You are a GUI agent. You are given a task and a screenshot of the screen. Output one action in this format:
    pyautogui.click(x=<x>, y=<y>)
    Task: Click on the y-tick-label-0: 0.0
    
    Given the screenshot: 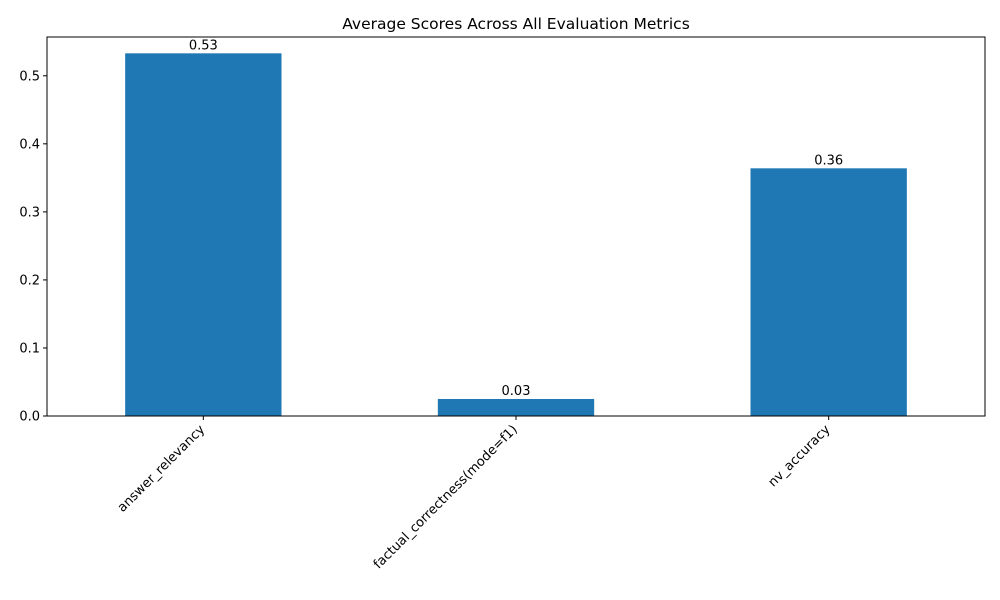 What is the action you would take?
    pyautogui.click(x=29, y=417)
    